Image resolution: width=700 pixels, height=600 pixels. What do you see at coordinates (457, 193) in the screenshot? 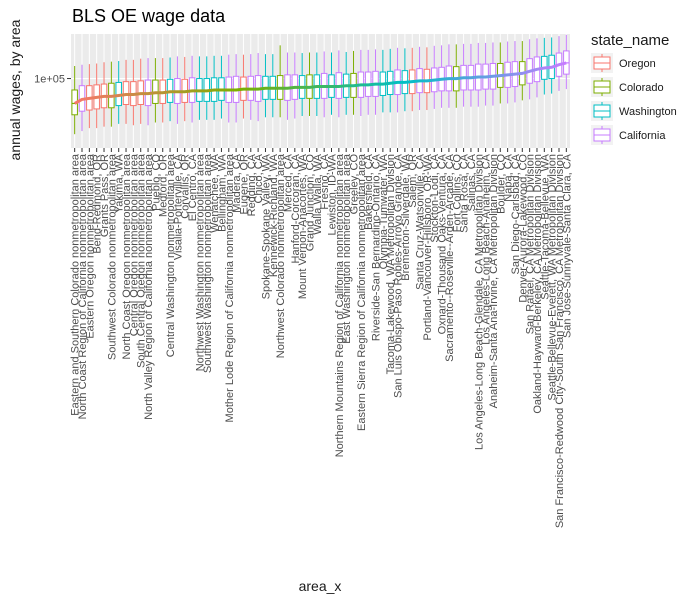
I see `x-tick-label: Fort Collins, CO` at bounding box center [457, 193].